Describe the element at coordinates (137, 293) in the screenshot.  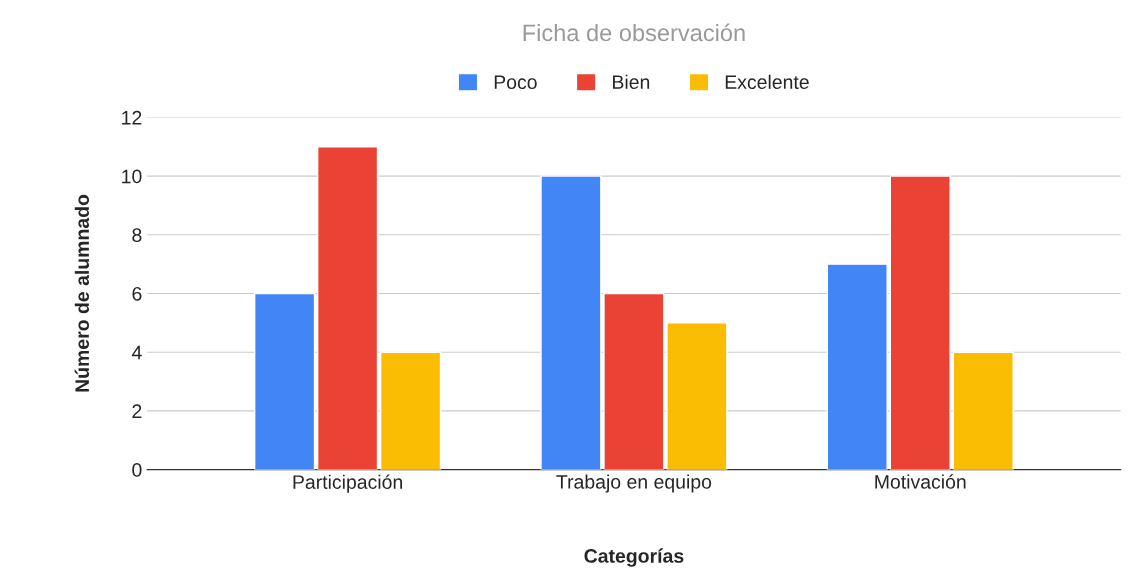
I see `y-tick-label: 6` at that location.